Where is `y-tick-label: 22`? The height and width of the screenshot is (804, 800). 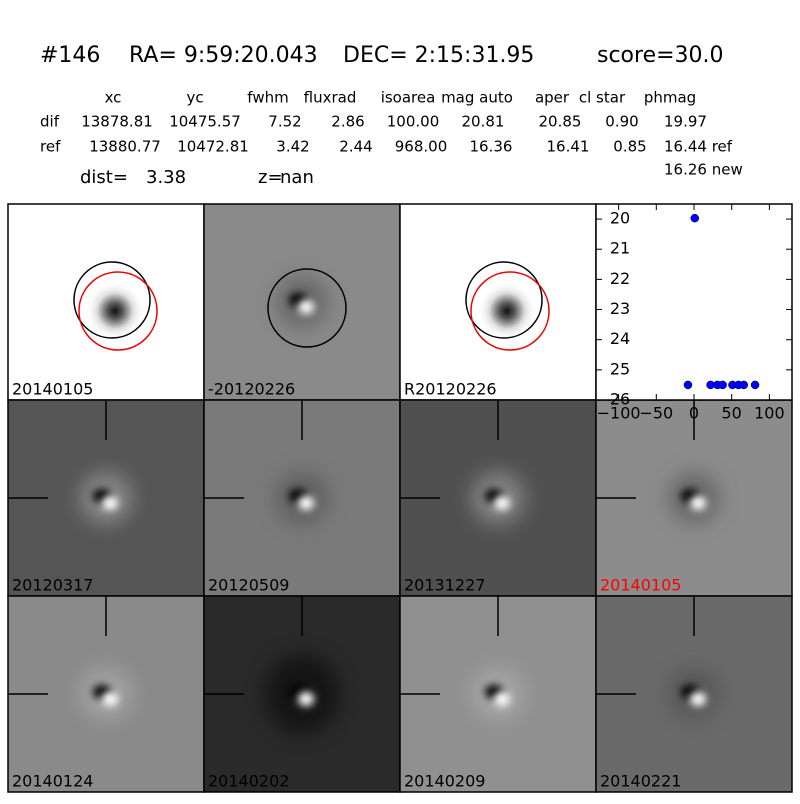 y-tick-label: 22 is located at coordinates (620, 278).